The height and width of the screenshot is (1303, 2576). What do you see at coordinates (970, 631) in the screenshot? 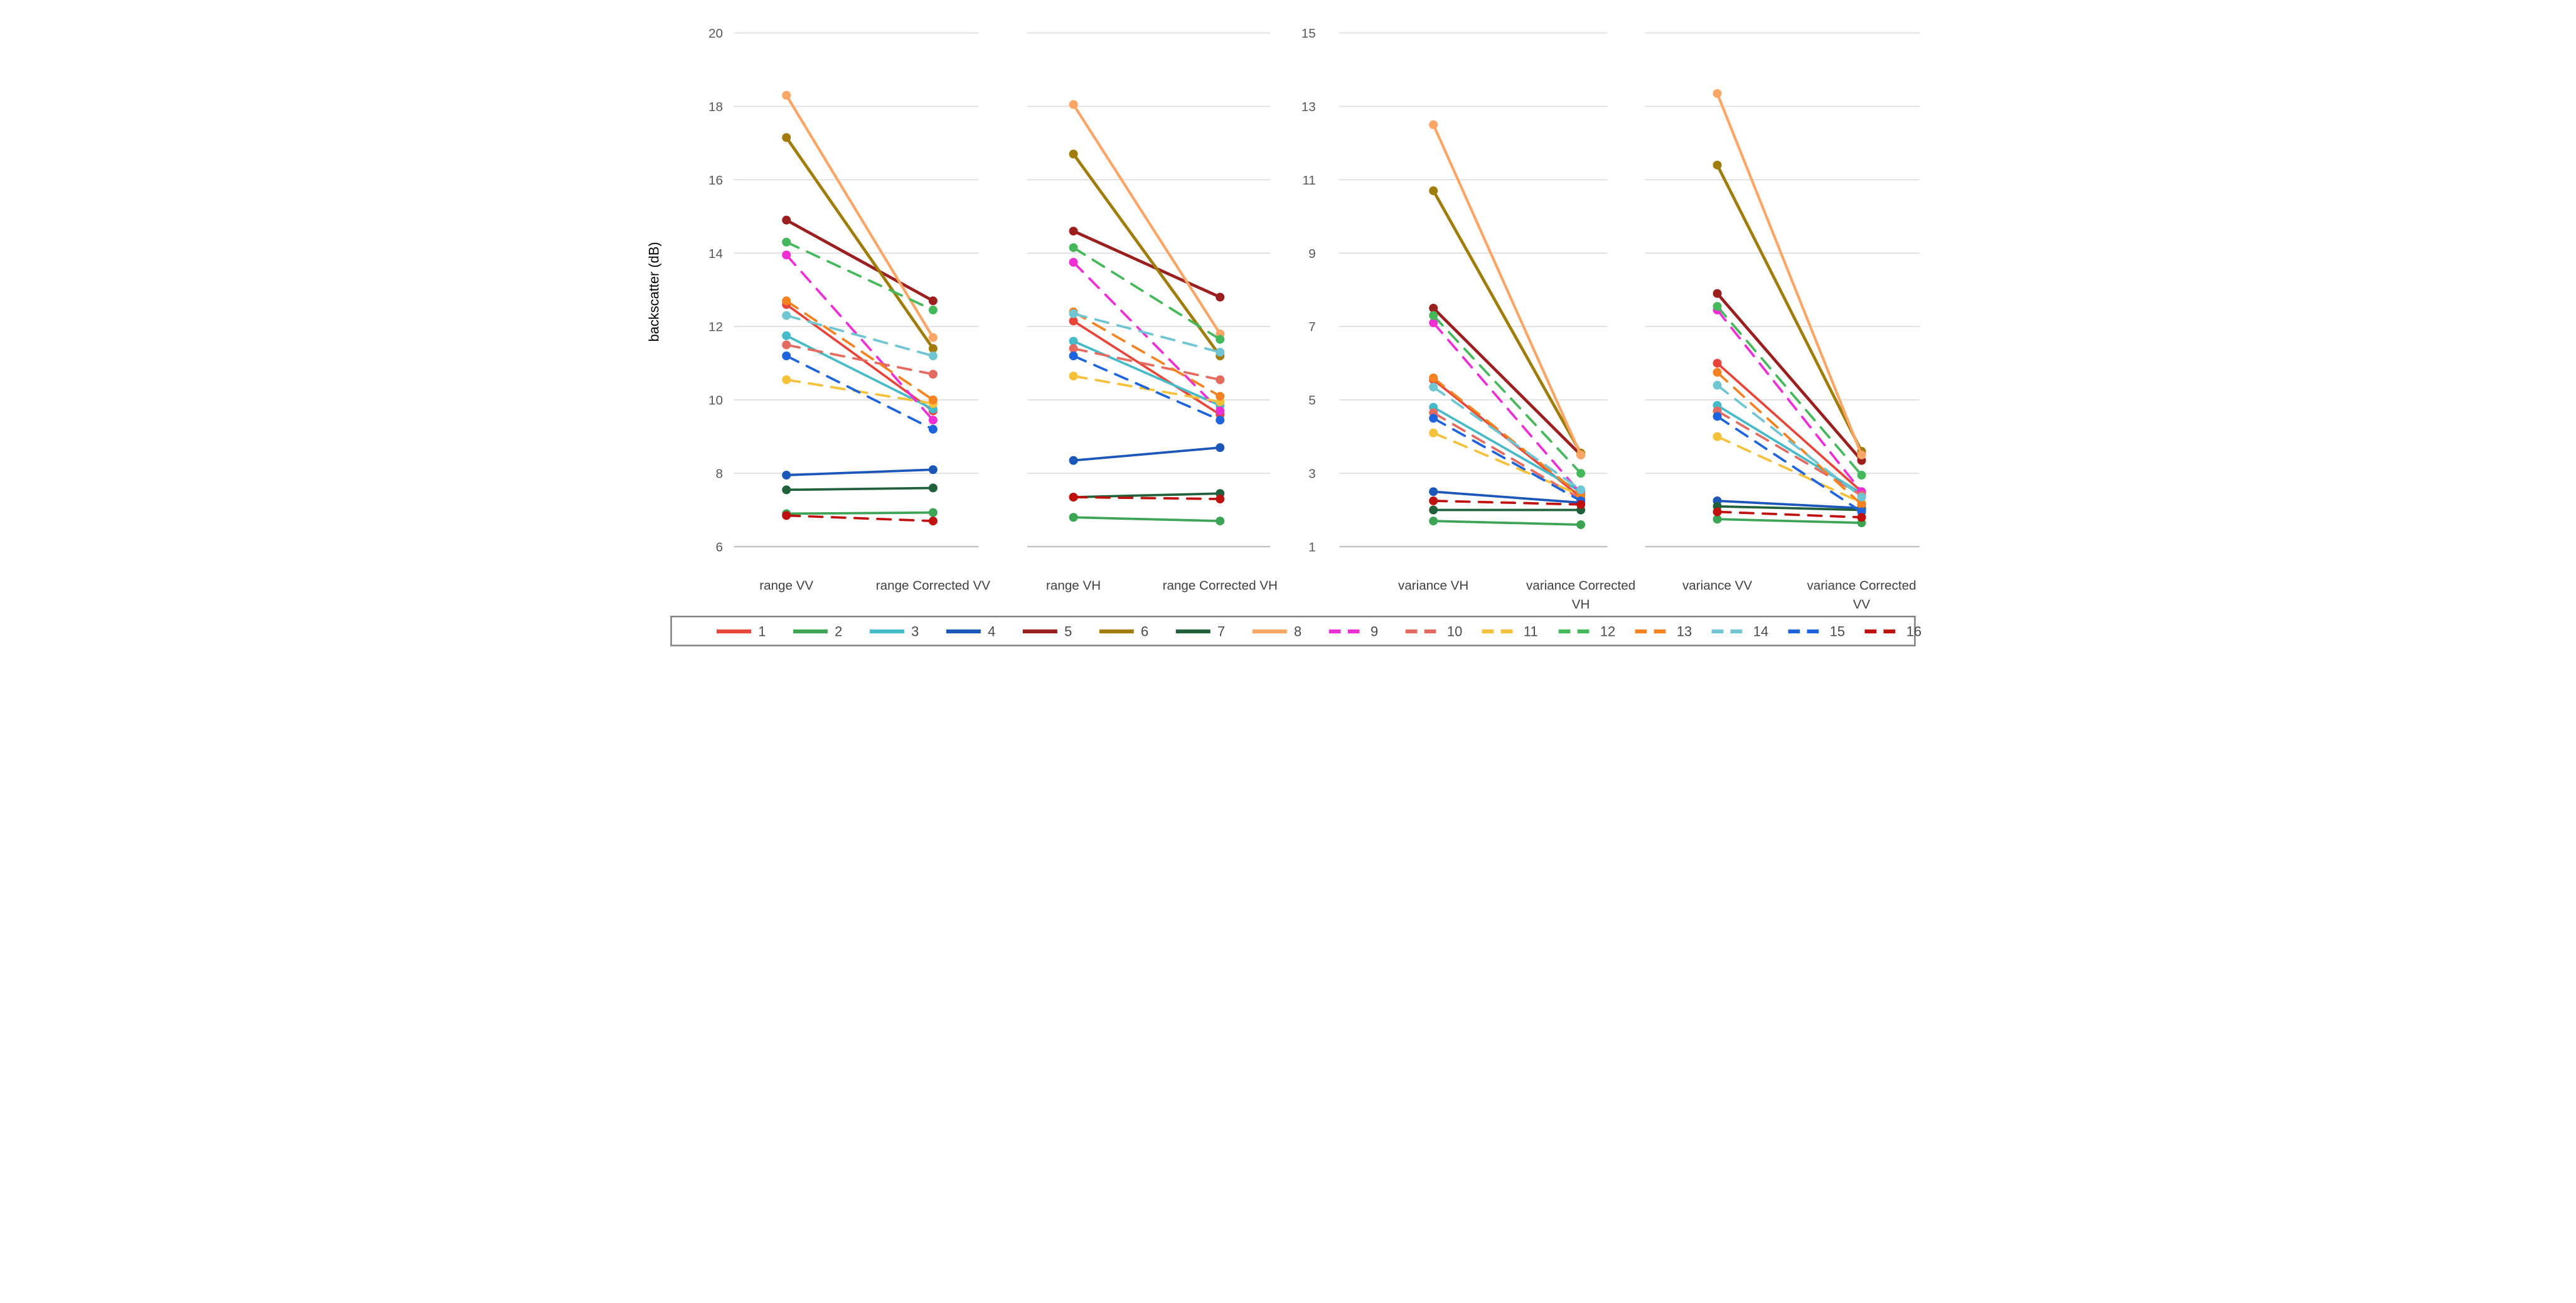
I see `legend-item-4: 4` at bounding box center [970, 631].